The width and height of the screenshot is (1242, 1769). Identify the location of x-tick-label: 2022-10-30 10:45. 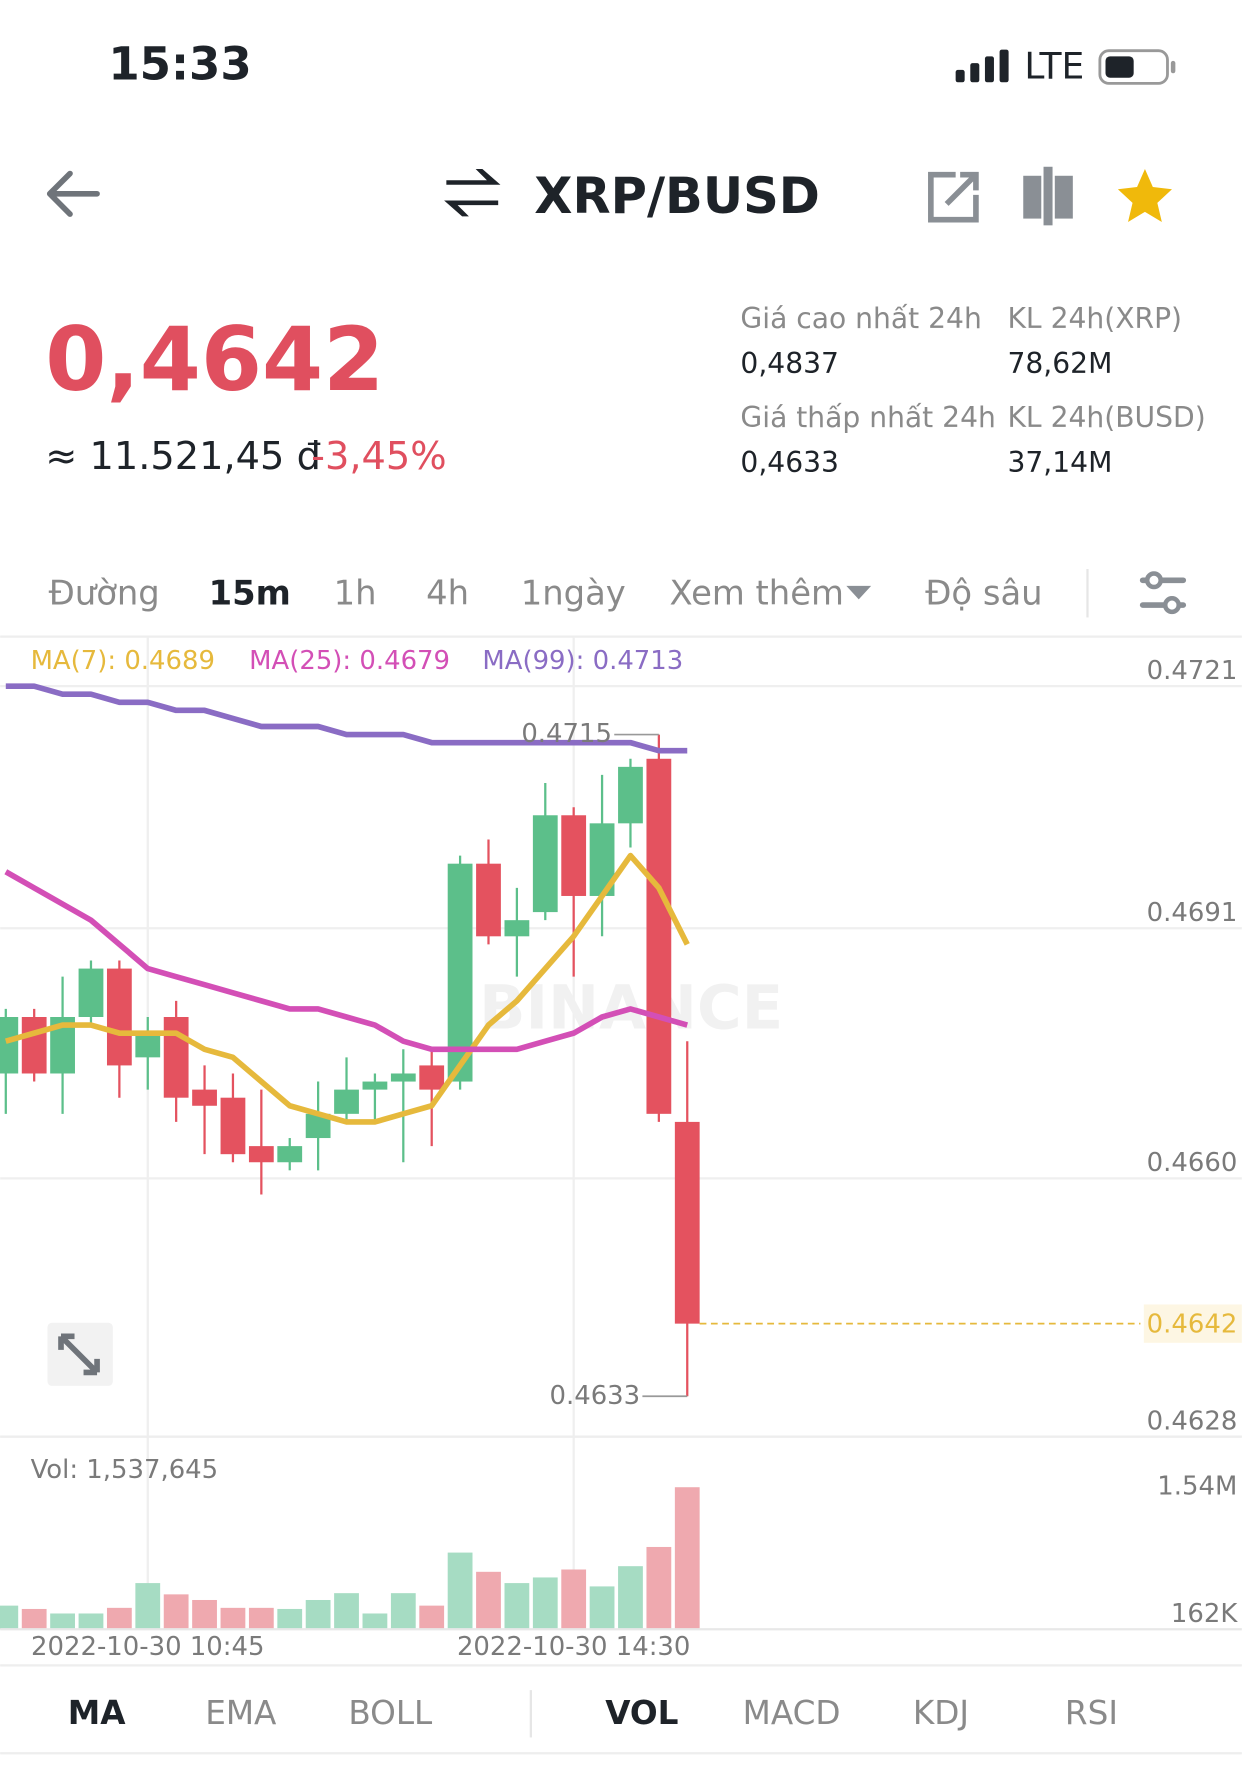
(147, 1647).